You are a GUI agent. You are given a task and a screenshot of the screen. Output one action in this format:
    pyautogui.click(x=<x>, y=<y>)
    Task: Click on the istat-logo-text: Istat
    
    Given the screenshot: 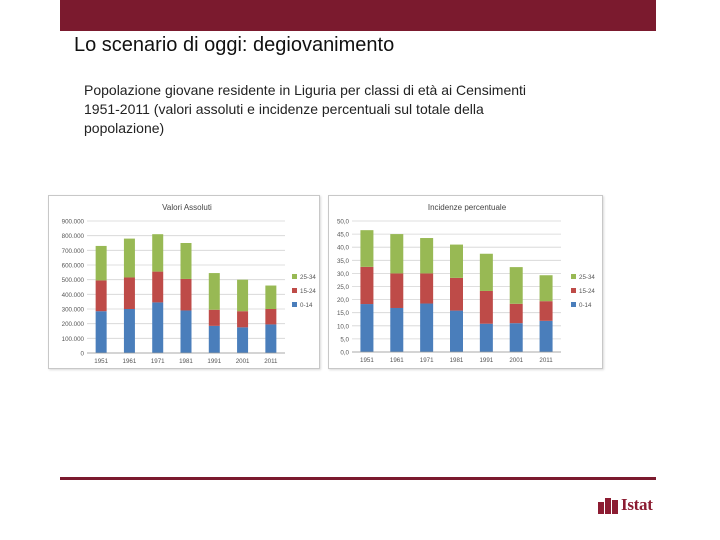 What is the action you would take?
    pyautogui.click(x=637, y=504)
    